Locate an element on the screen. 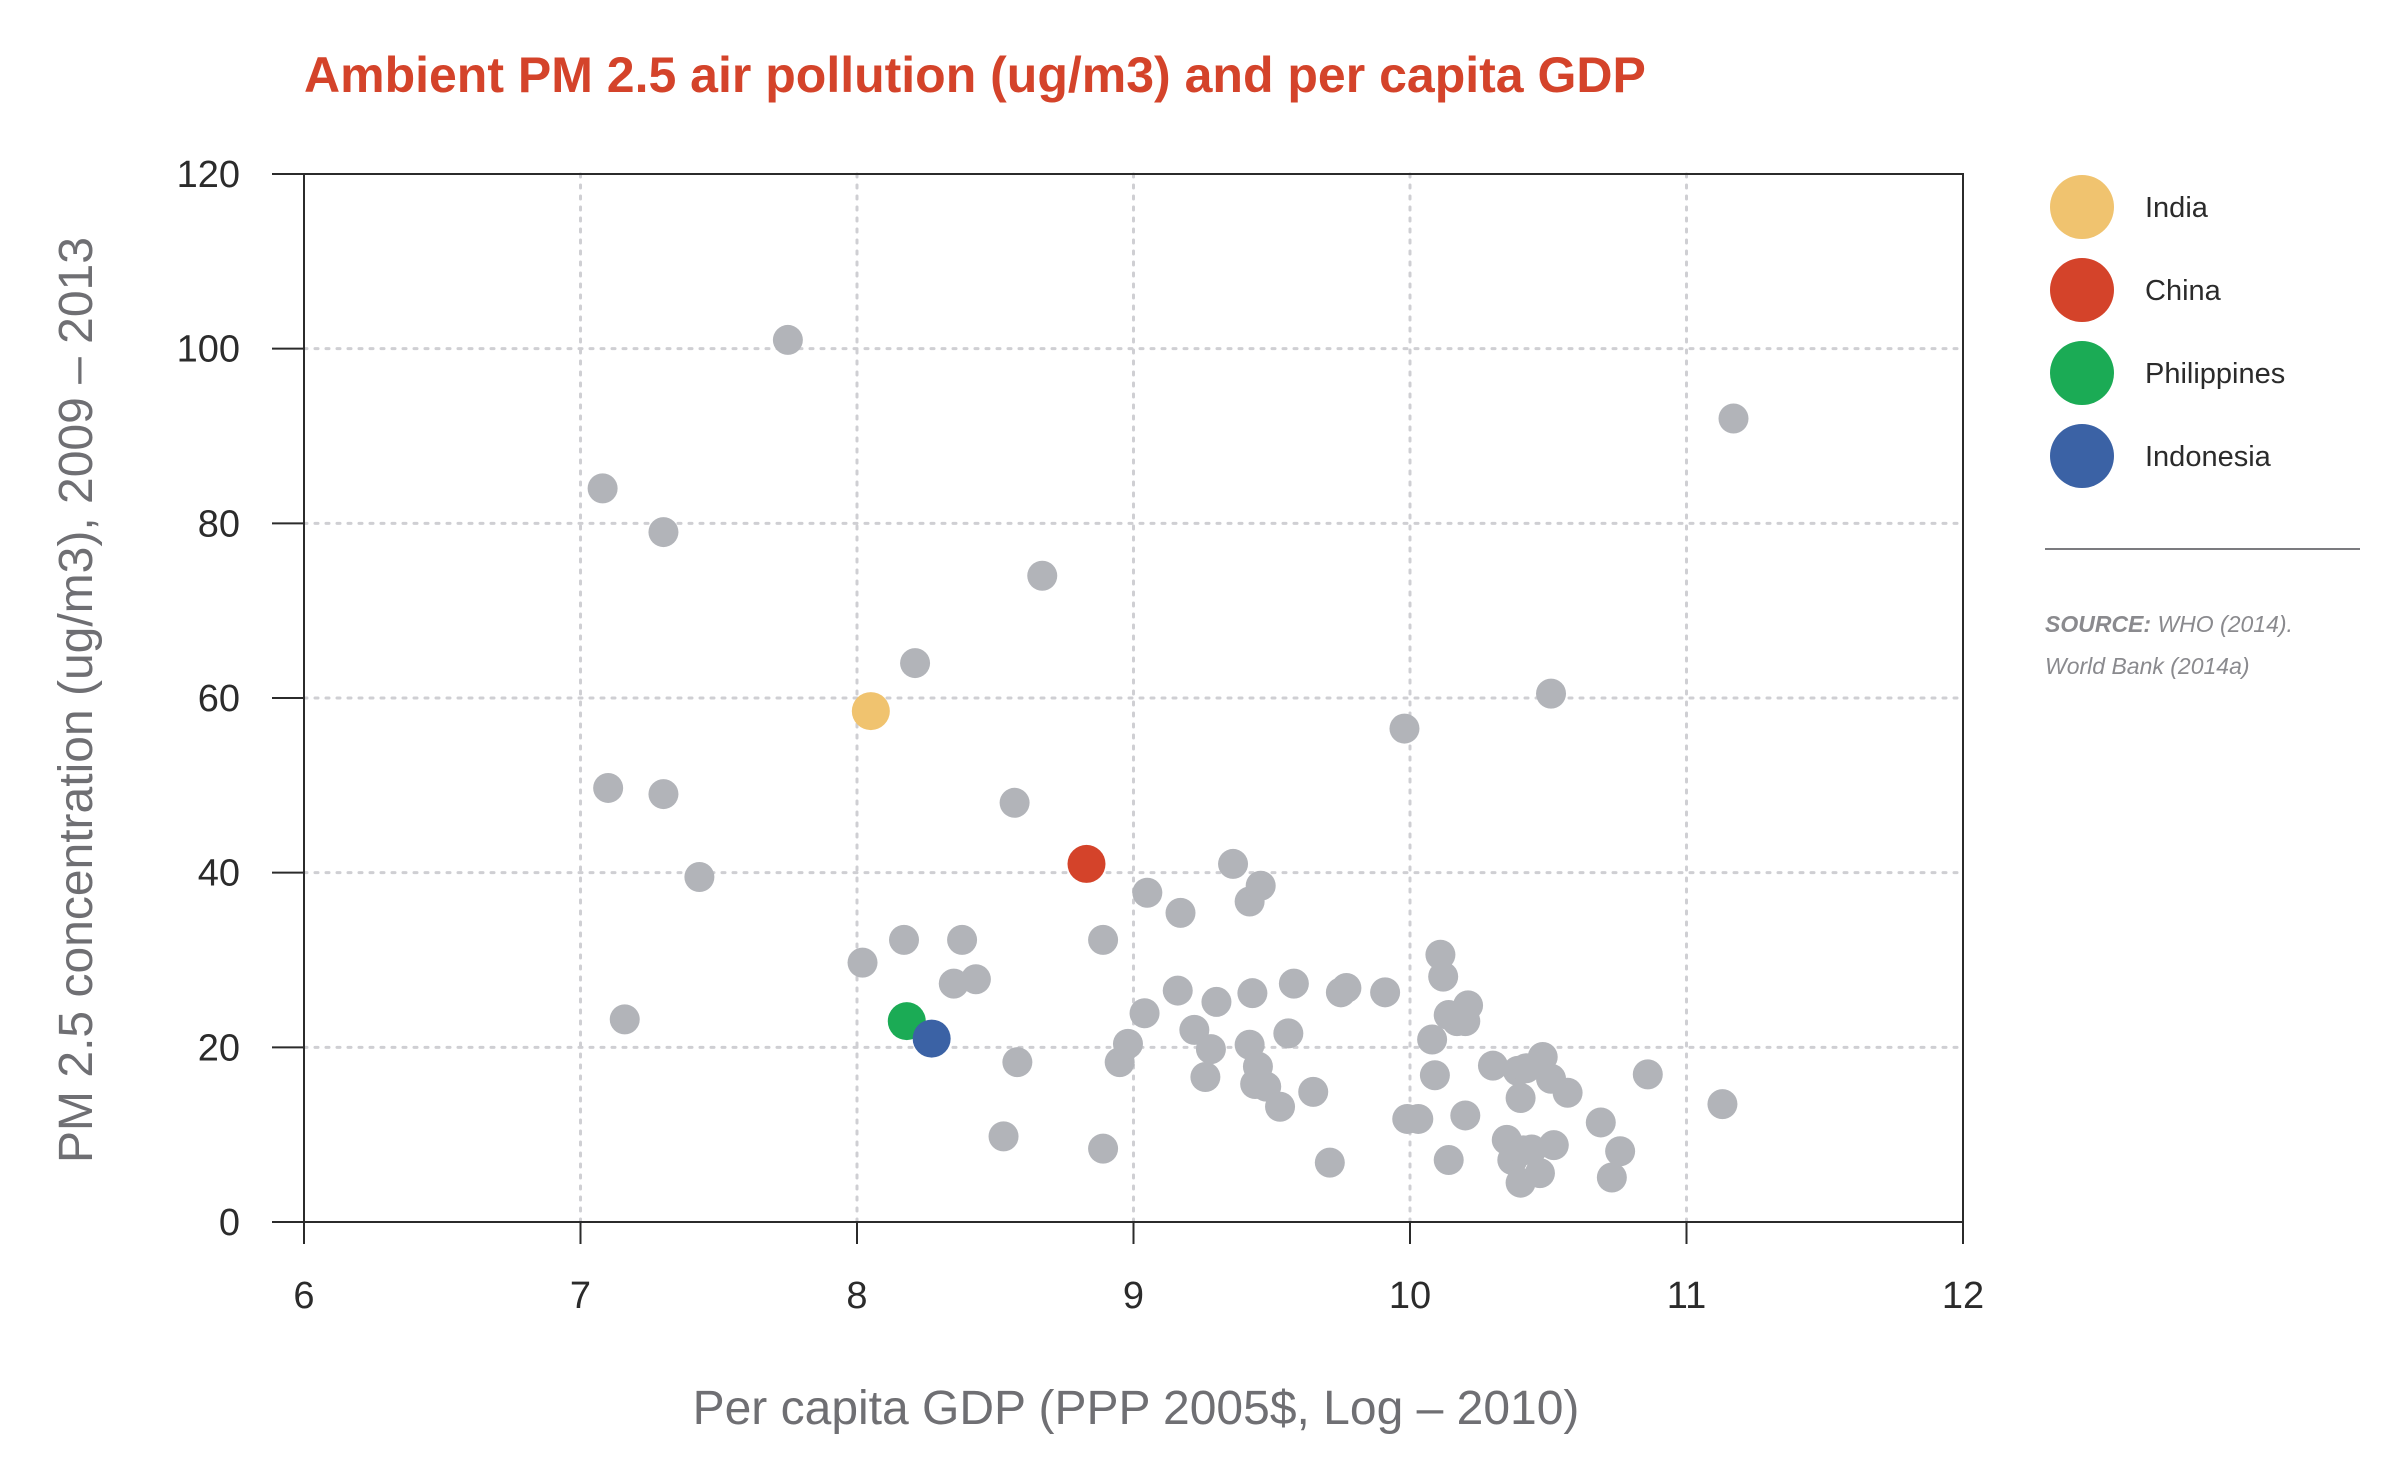 This screenshot has height=1471, width=2400. source-note-line1: SOURCE: WHO (2014). is located at coordinates (2169, 624).